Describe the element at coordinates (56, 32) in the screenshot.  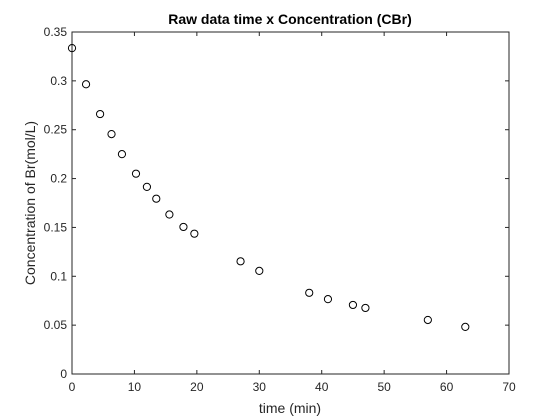
I see `y-tick-label: 0.35` at that location.